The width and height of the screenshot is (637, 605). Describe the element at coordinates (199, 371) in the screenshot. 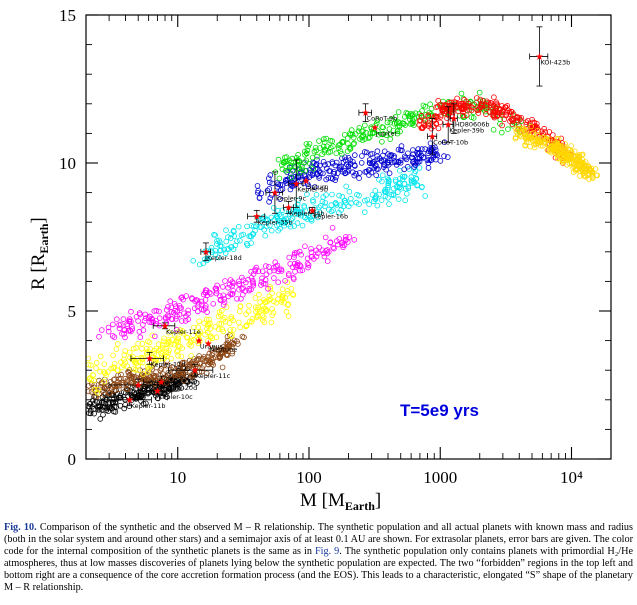

I see `planet-Kepler-11c: Kepler-11c` at that location.